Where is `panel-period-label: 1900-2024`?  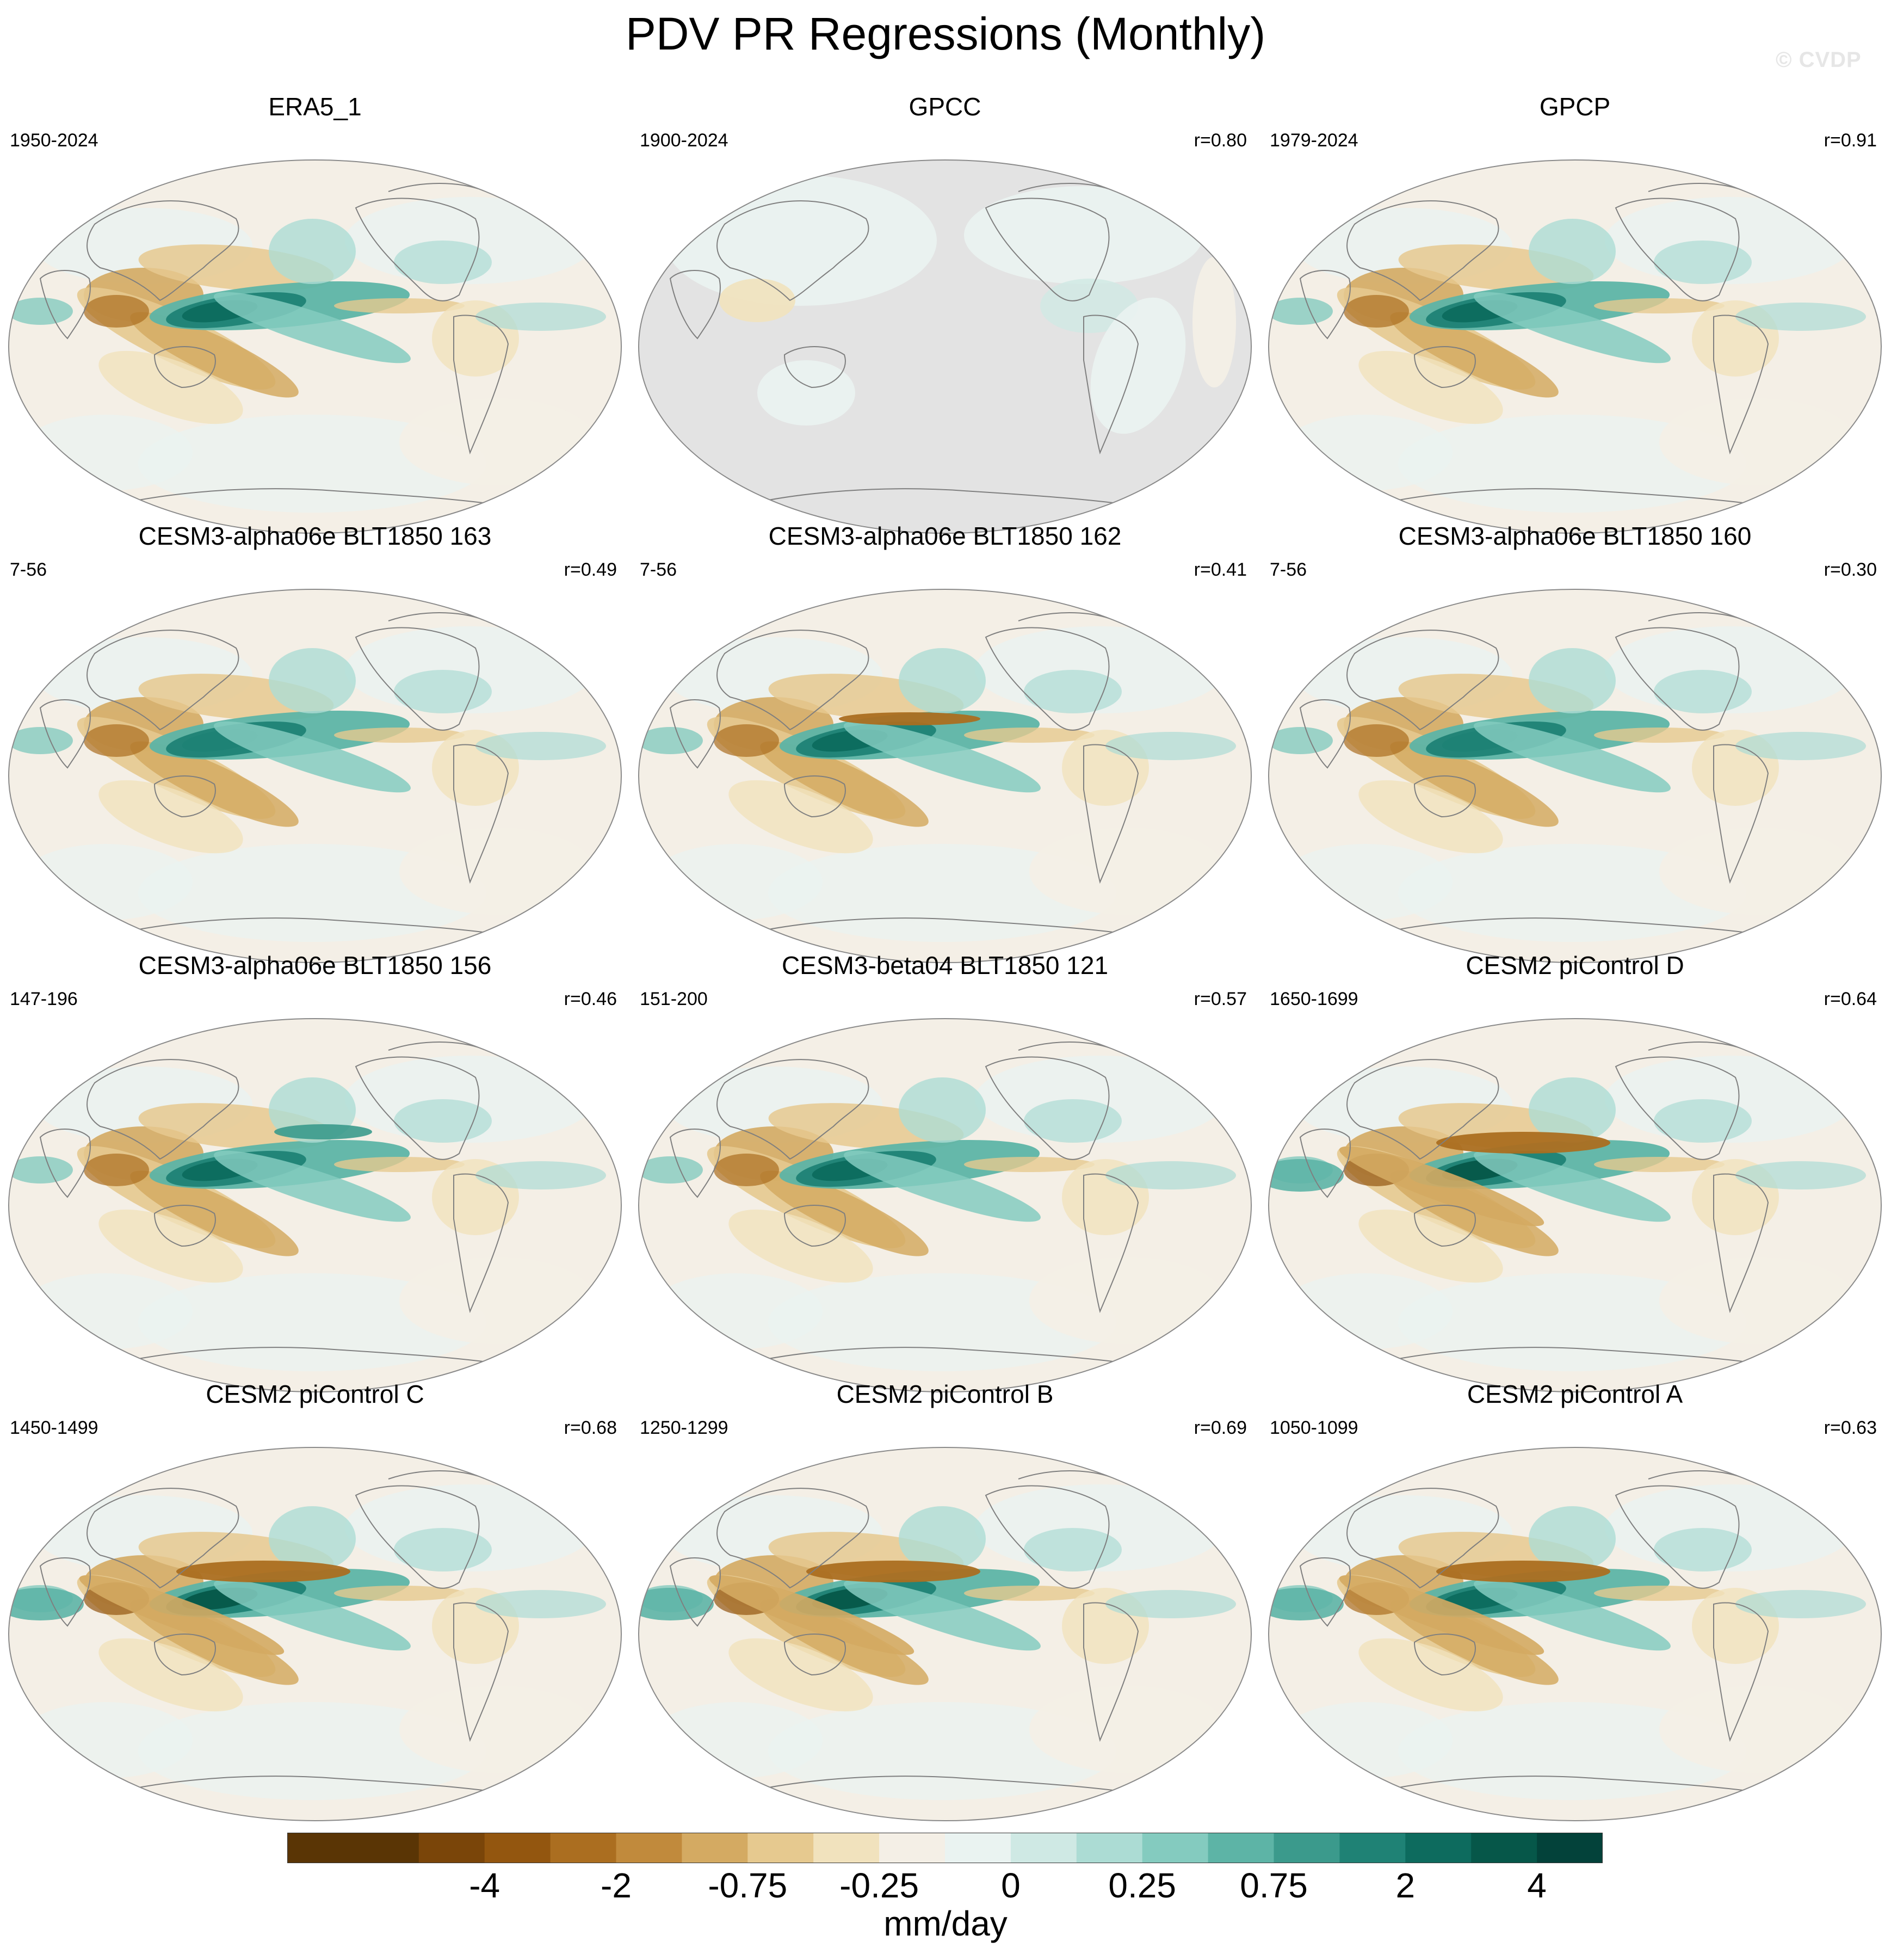 panel-period-label: 1900-2024 is located at coordinates (684, 140).